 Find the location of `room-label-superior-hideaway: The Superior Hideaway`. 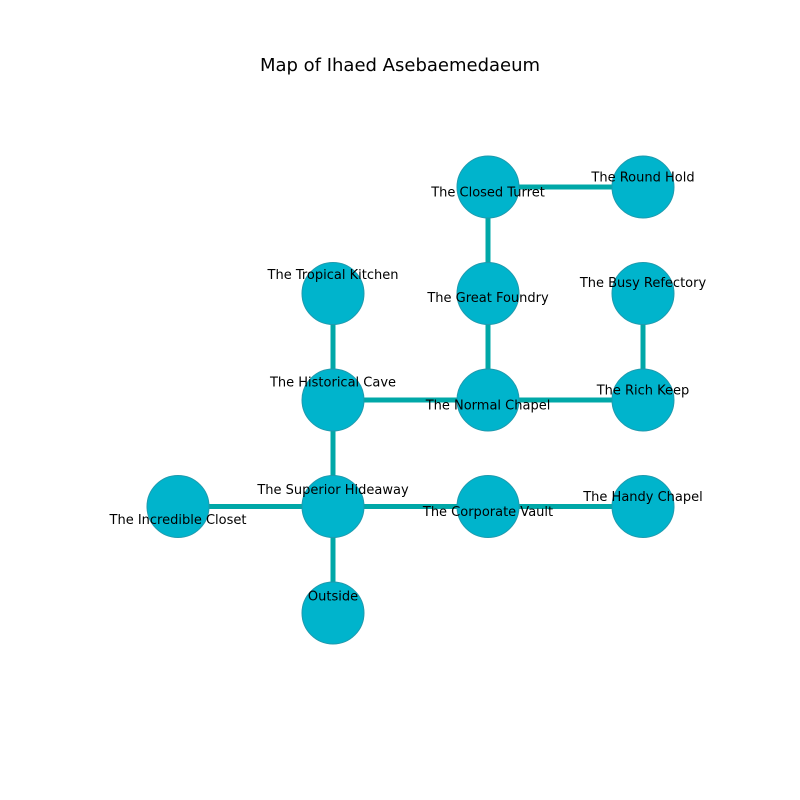

room-label-superior-hideaway: The Superior Hideaway is located at coordinates (332, 490).